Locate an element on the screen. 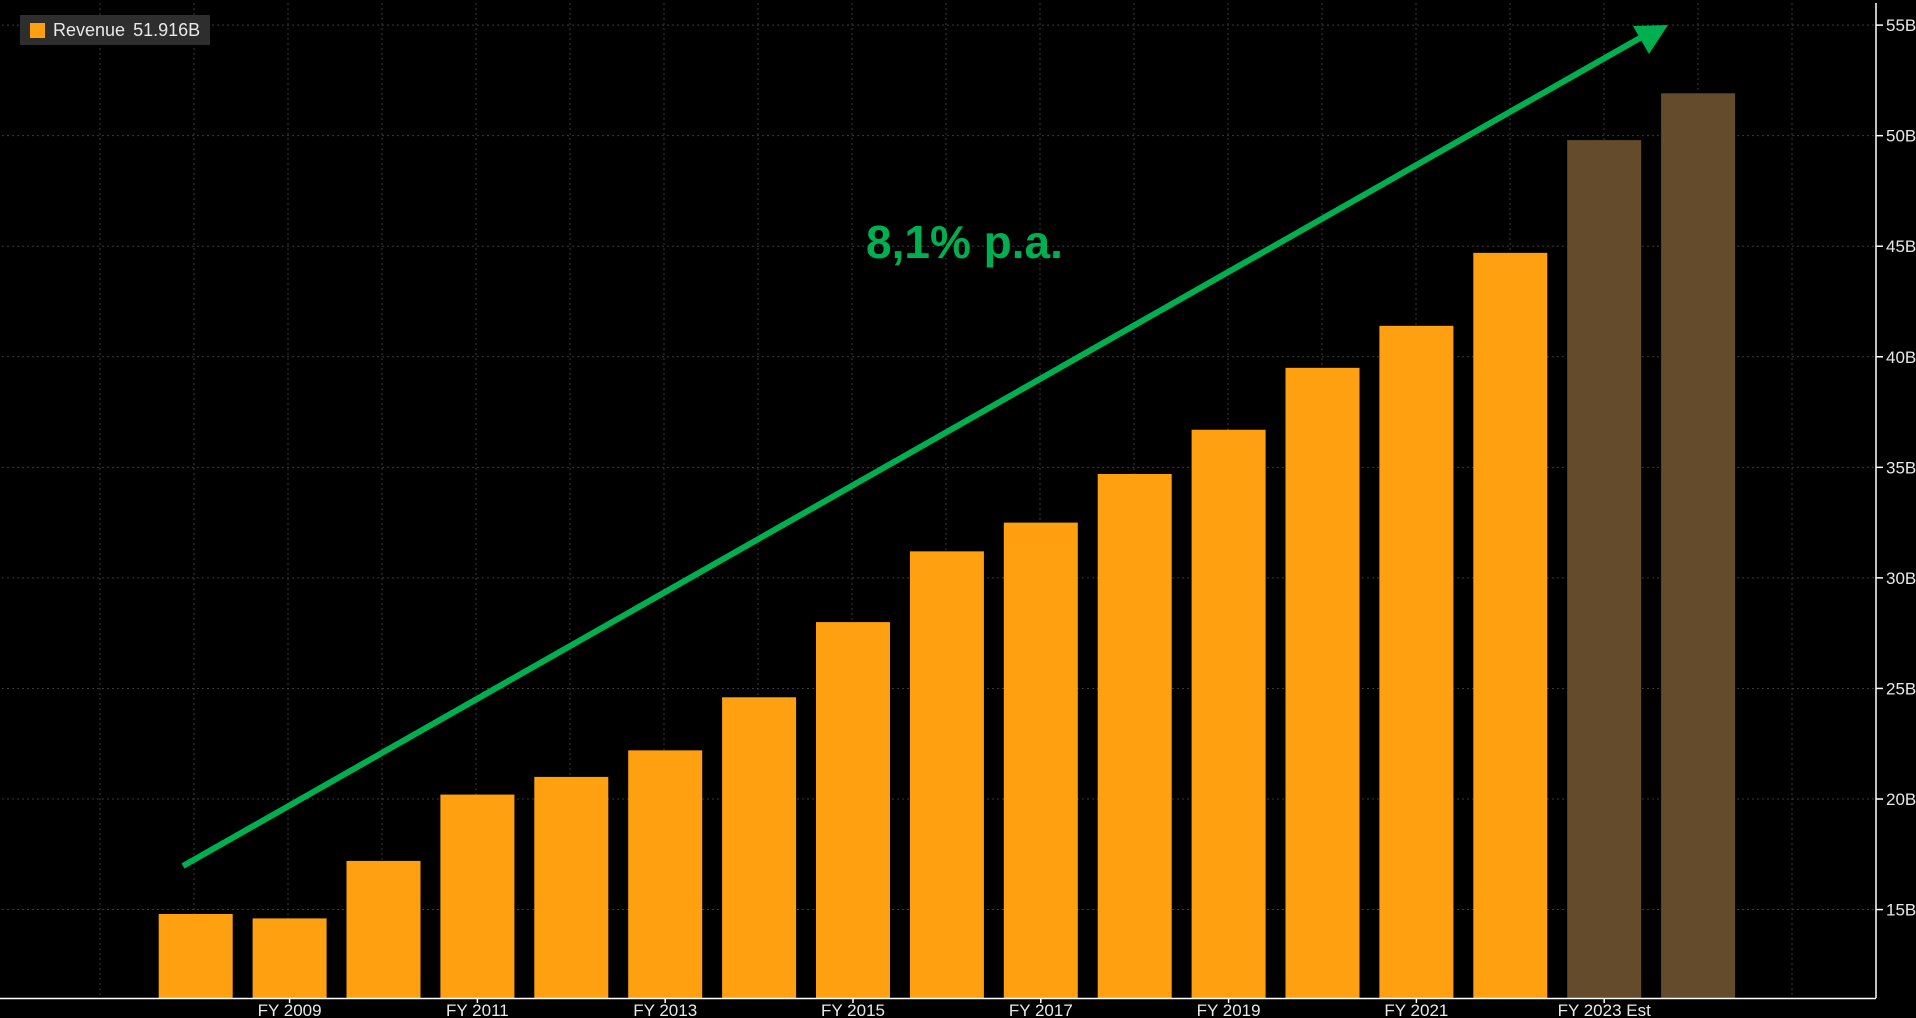 This screenshot has width=1916, height=1018. y-tick-label: 20B is located at coordinates (1901, 799).